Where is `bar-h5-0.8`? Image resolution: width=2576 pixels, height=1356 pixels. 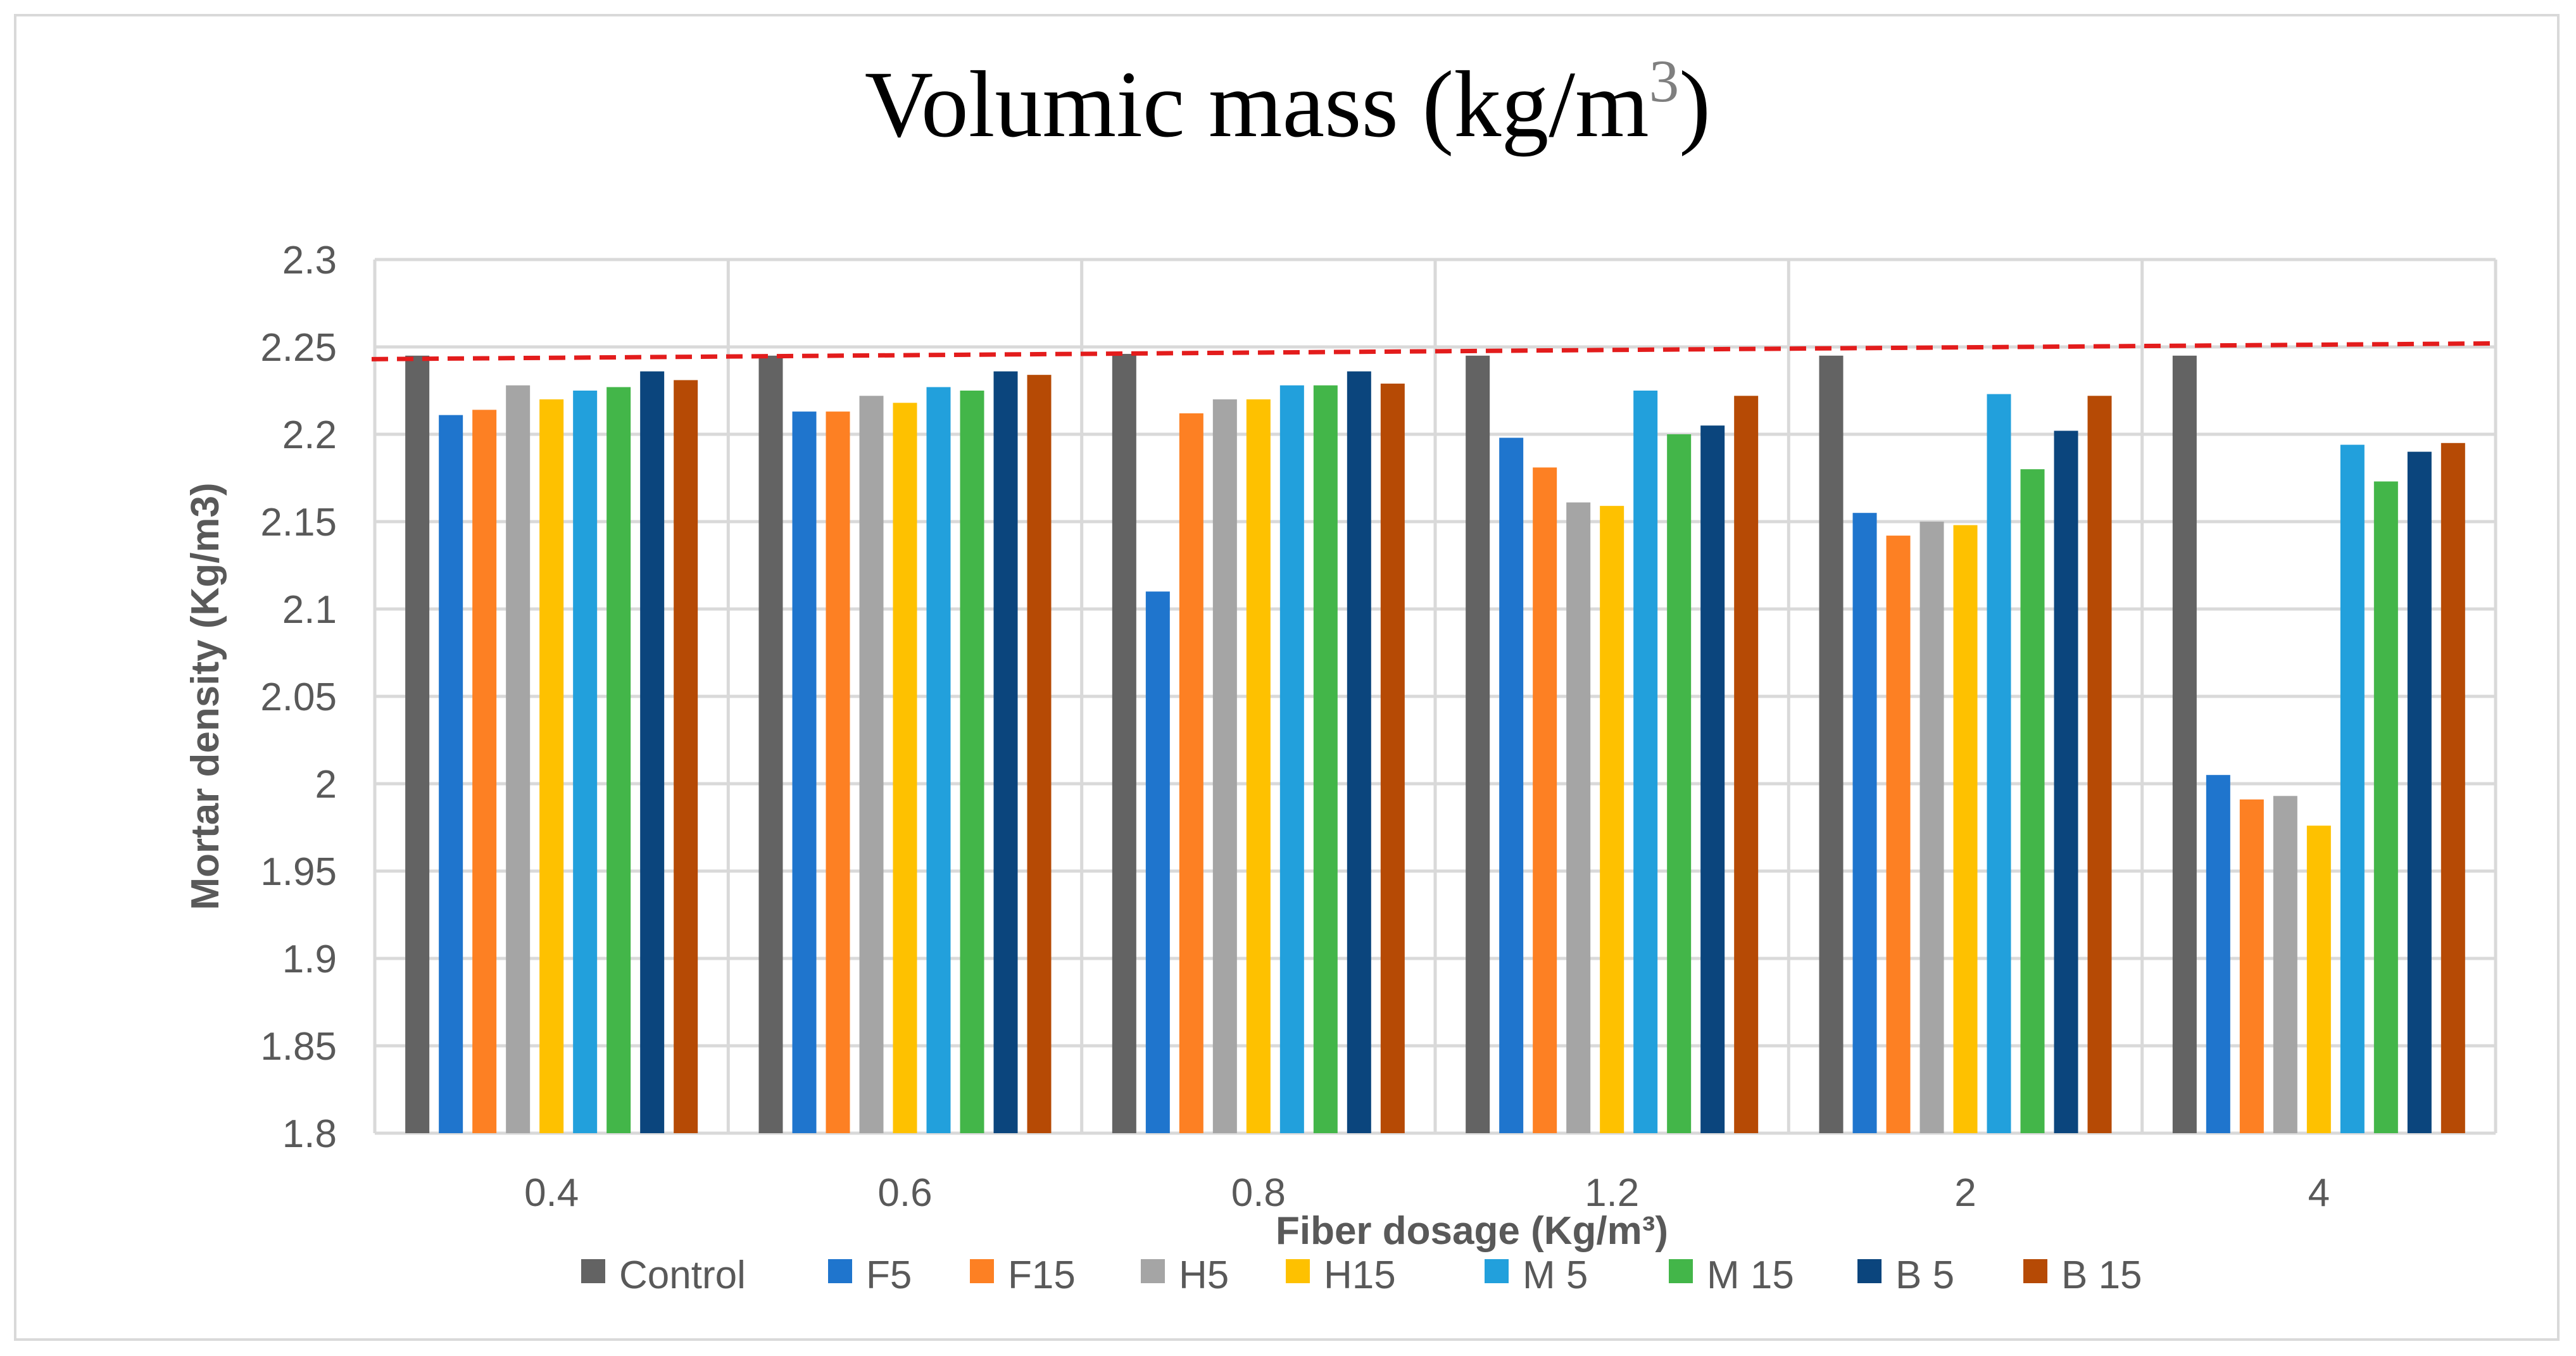
bar-h5-0.8 is located at coordinates (1224, 766).